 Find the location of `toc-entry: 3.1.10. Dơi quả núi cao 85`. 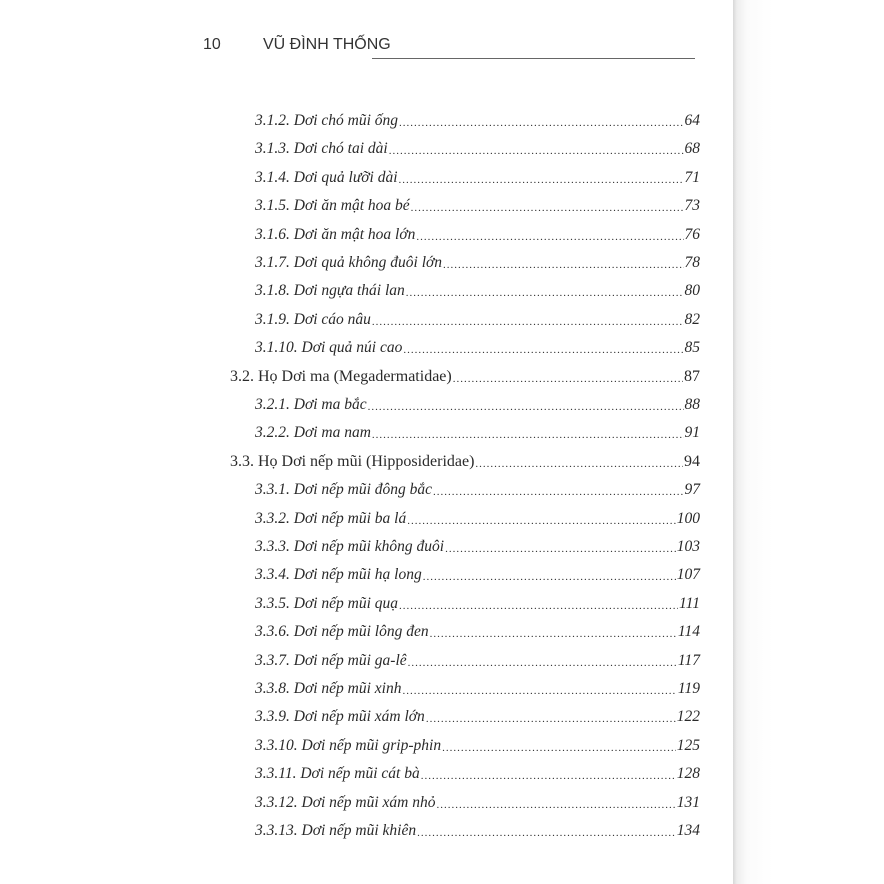

toc-entry: 3.1.10. Dơi quả núi cao 85 is located at coordinates (477, 345).